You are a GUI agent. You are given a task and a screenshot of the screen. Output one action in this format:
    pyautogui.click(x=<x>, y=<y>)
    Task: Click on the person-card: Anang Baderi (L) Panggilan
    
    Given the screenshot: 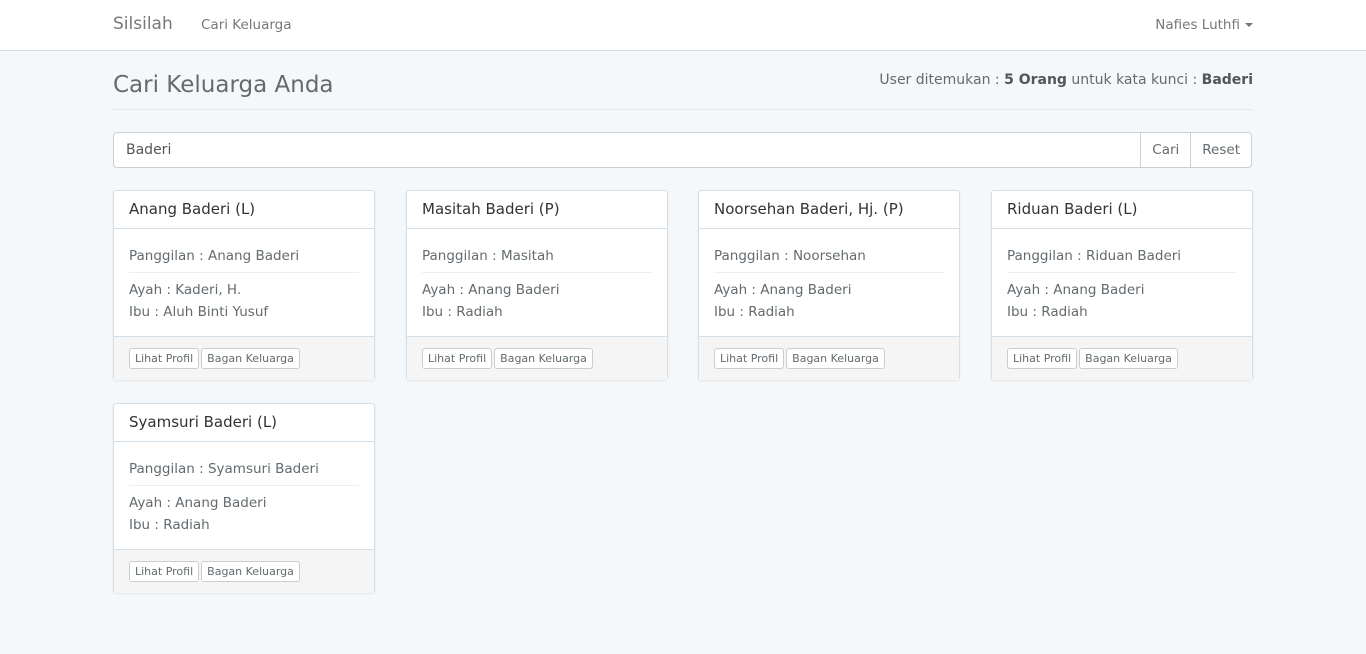 What is the action you would take?
    pyautogui.click(x=244, y=285)
    